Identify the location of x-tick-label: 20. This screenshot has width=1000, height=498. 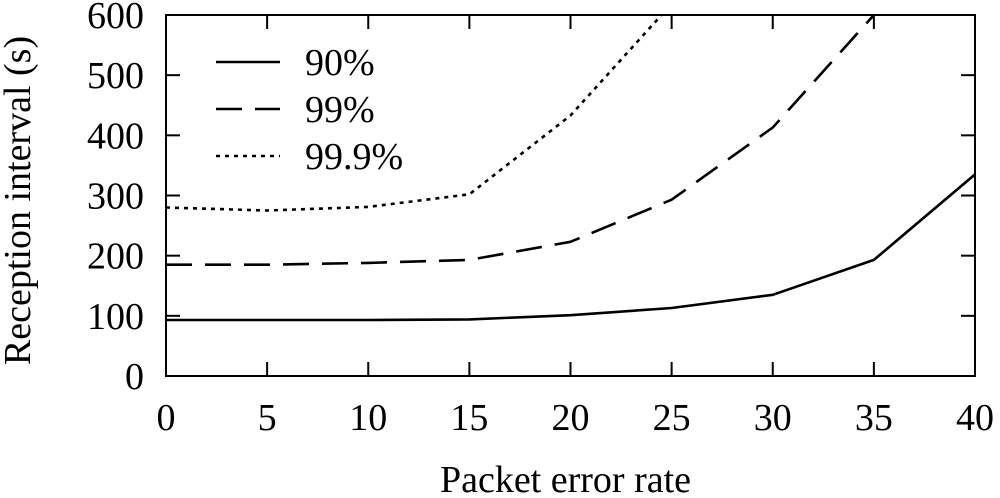
(571, 418).